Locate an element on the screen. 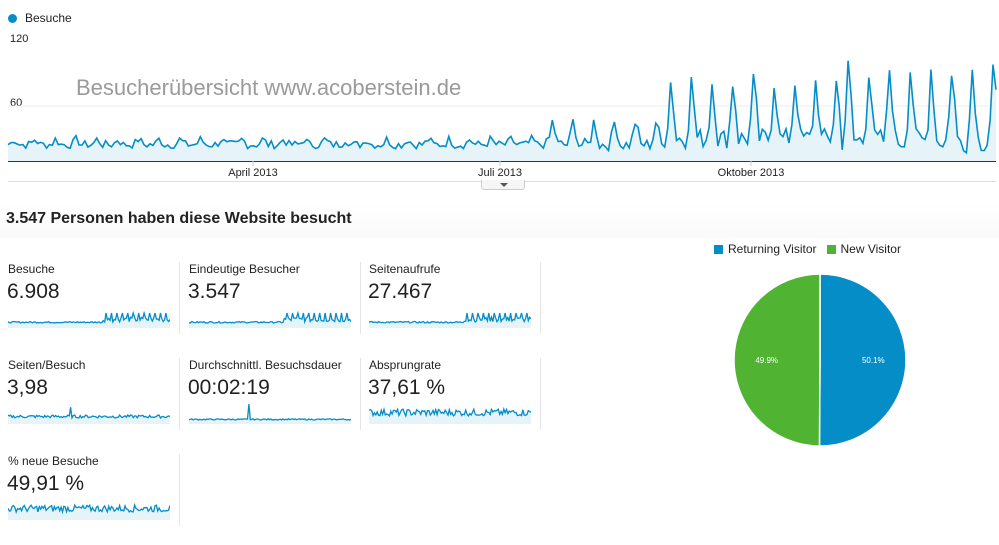  metric-label: Durchschnittl. Besuchsdauer is located at coordinates (265, 365).